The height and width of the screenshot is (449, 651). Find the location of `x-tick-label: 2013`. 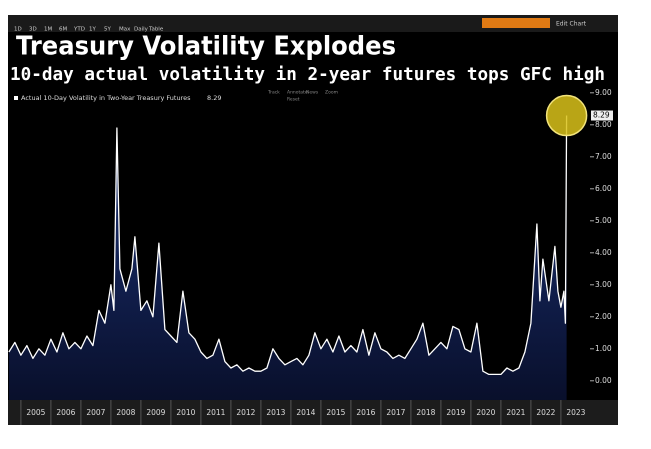

x-tick-label: 2013 is located at coordinates (275, 412).